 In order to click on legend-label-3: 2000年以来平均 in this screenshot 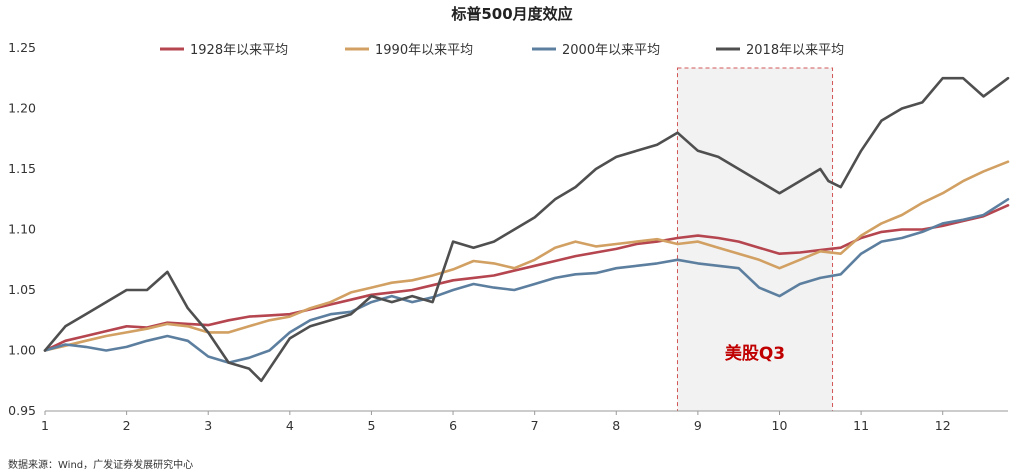, I will do `click(611, 50)`.